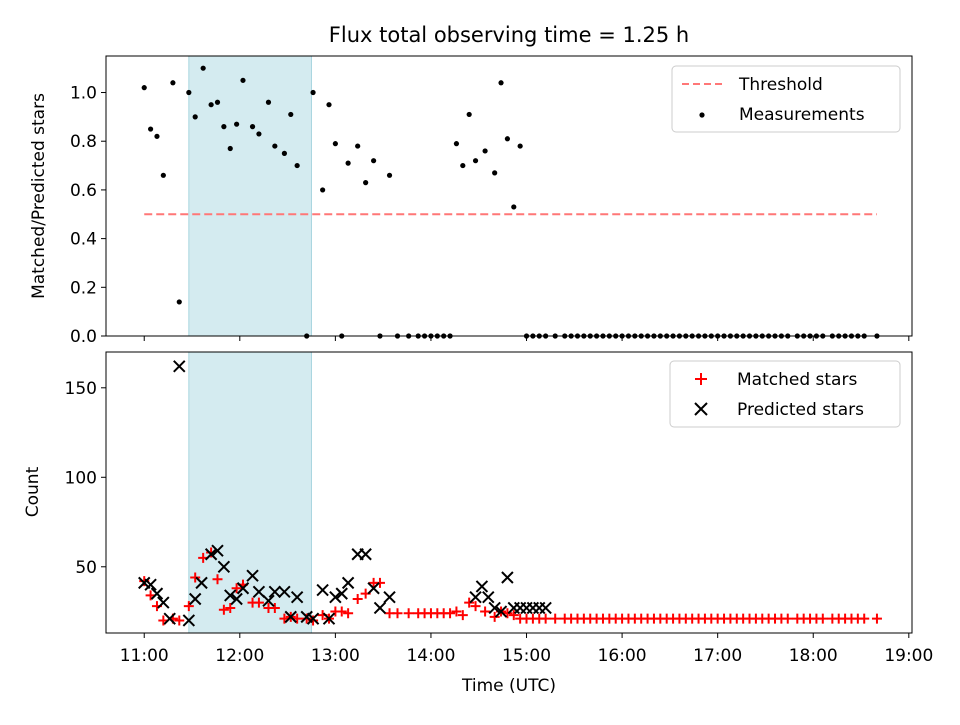 The width and height of the screenshot is (960, 725). Describe the element at coordinates (81, 389) in the screenshot. I see `bottom-y-tick-label: 150` at that location.